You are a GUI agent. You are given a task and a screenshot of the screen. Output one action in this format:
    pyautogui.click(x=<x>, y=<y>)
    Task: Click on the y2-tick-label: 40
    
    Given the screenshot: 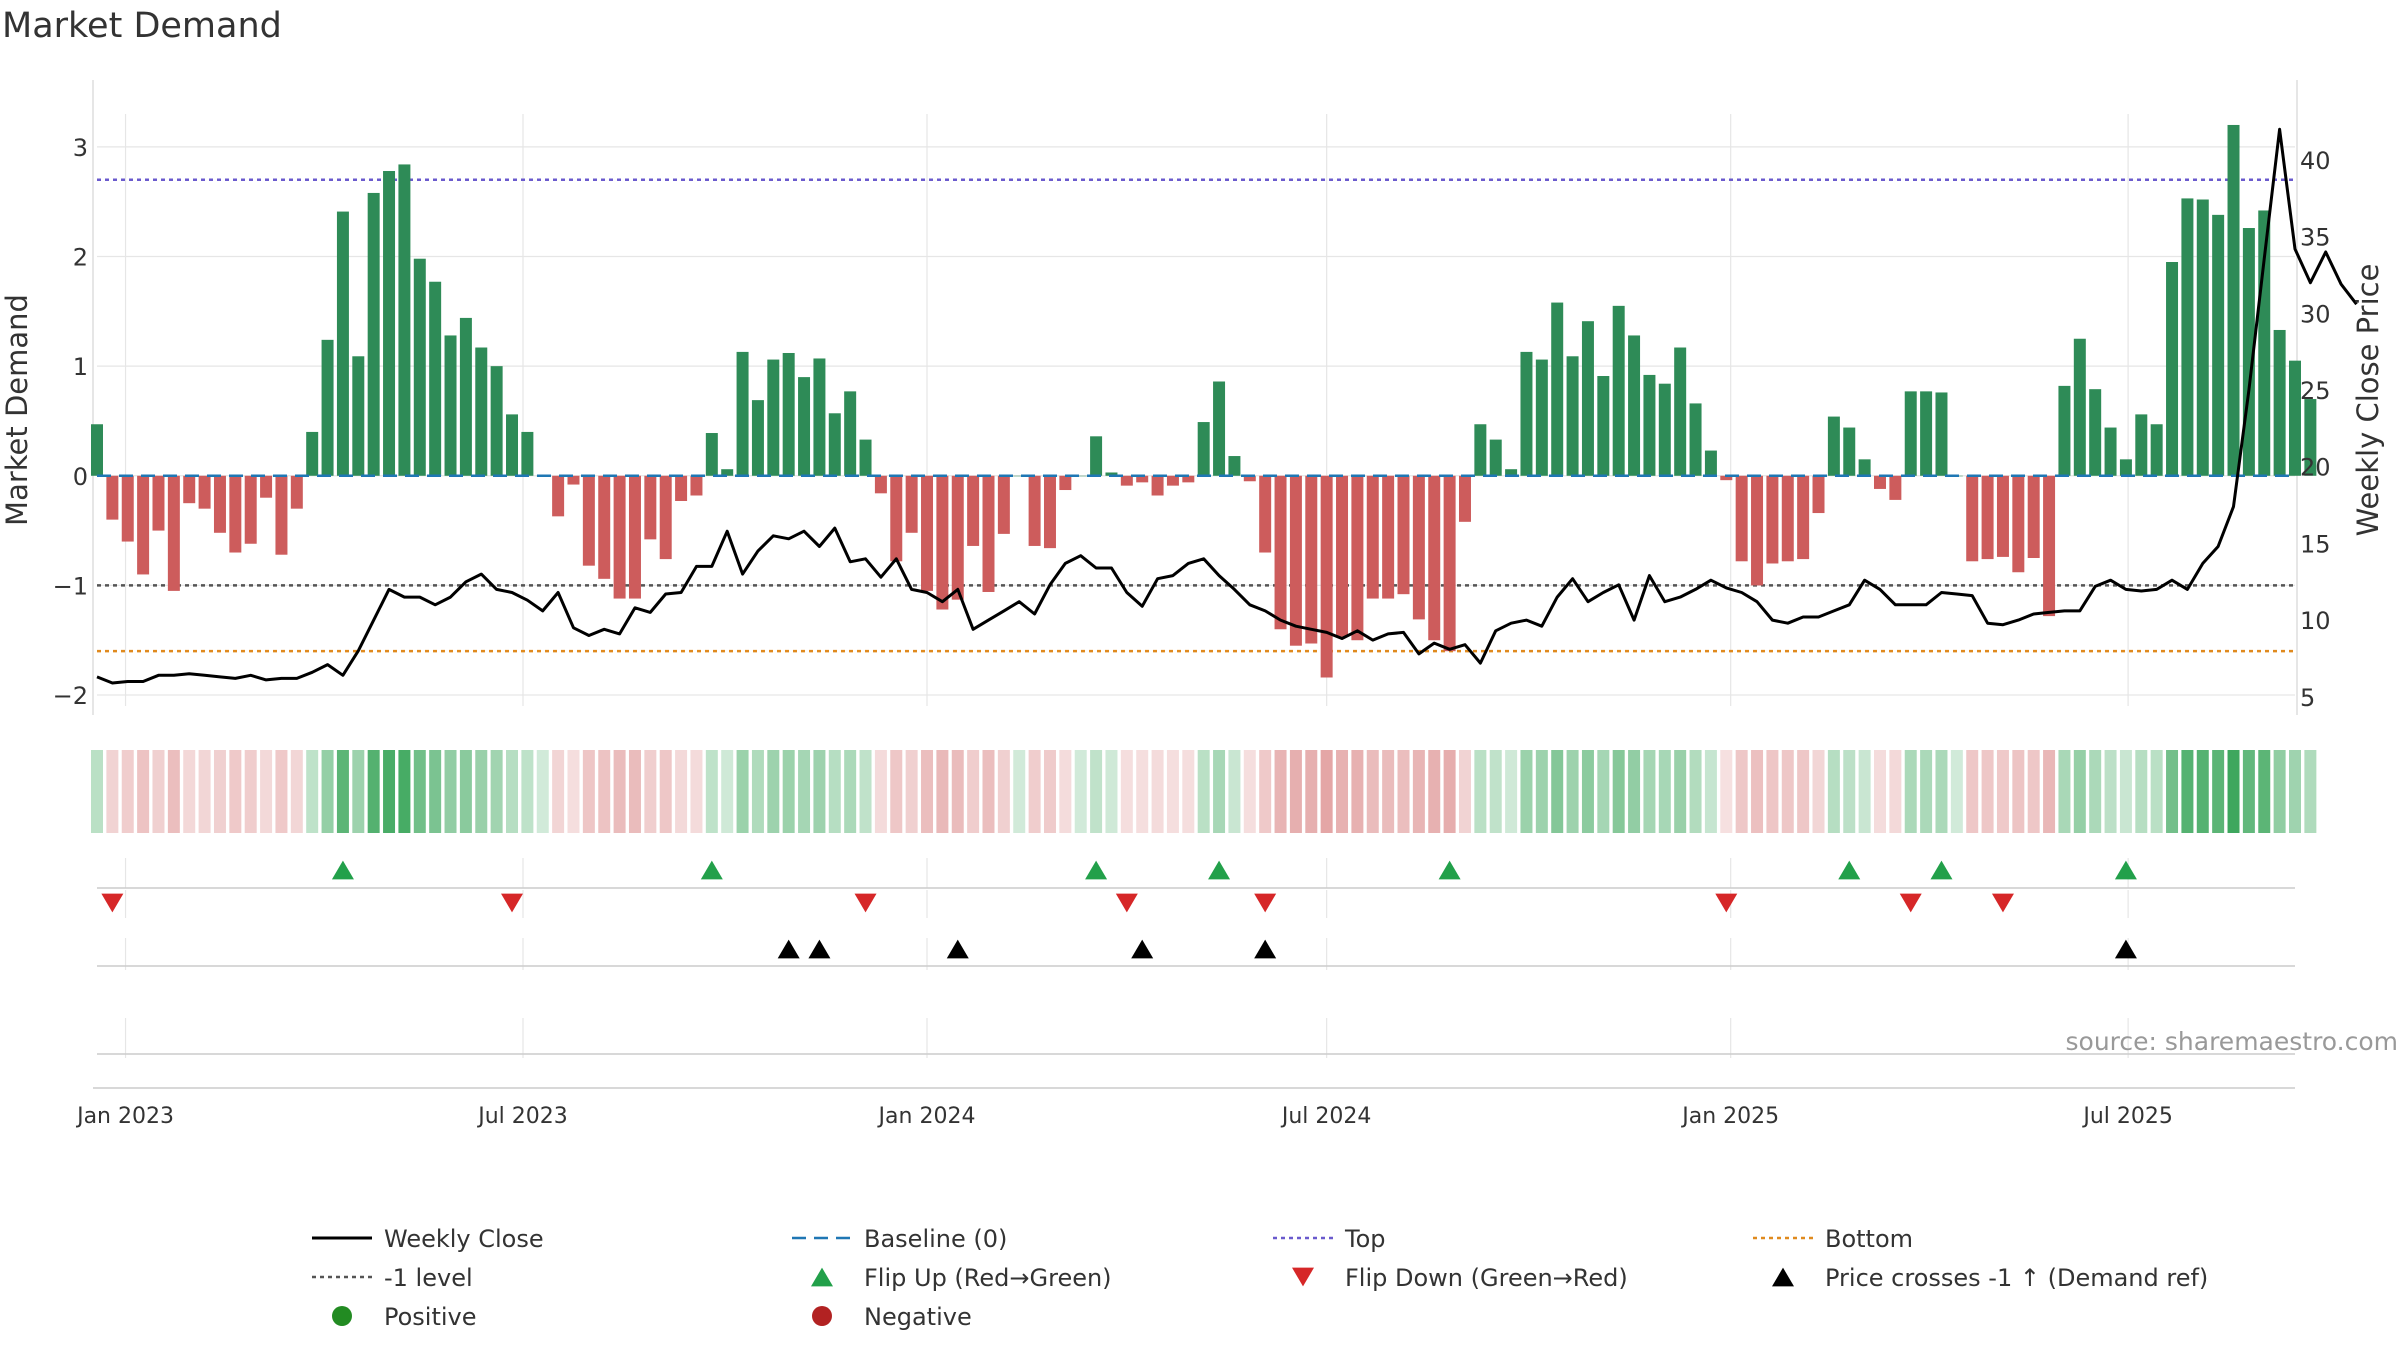 What is the action you would take?
    pyautogui.click(x=2315, y=161)
    